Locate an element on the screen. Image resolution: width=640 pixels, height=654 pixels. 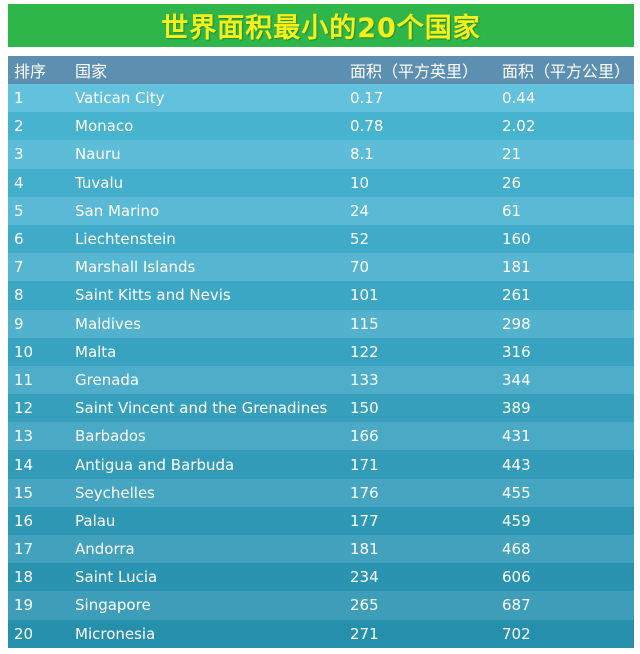
cell-sq-km: 316 is located at coordinates (516, 351).